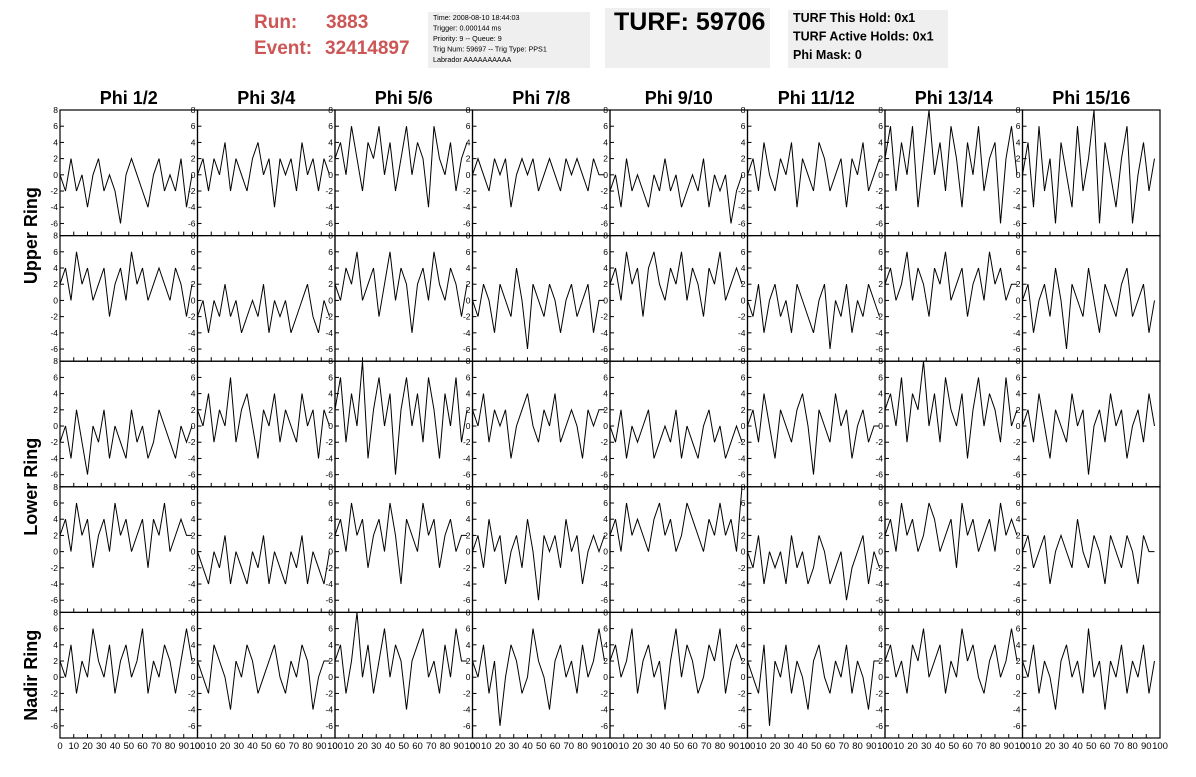  Describe the element at coordinates (266, 98) in the screenshot. I see `column-title: Phi 3/4` at that location.